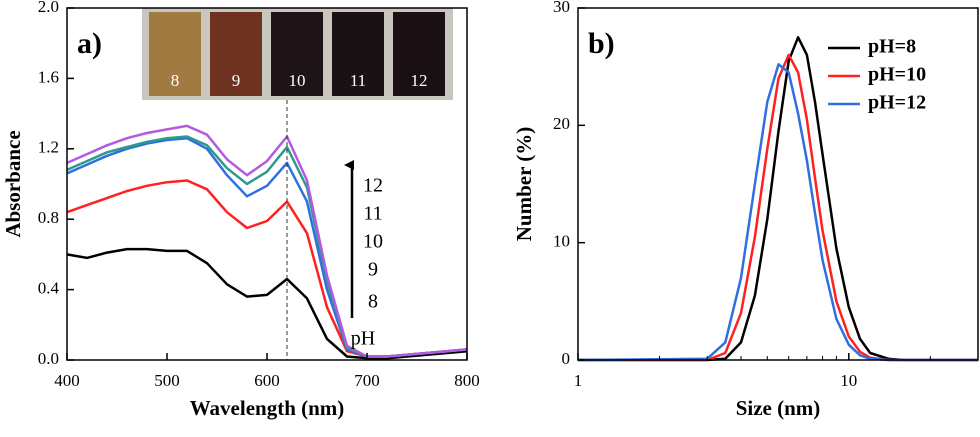  I want to click on y-tick-label: 0.0, so click(48, 358).